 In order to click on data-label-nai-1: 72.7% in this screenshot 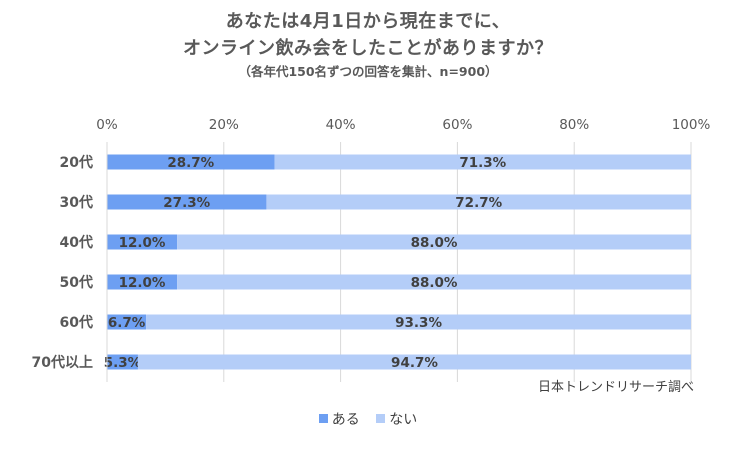, I will do `click(478, 203)`.